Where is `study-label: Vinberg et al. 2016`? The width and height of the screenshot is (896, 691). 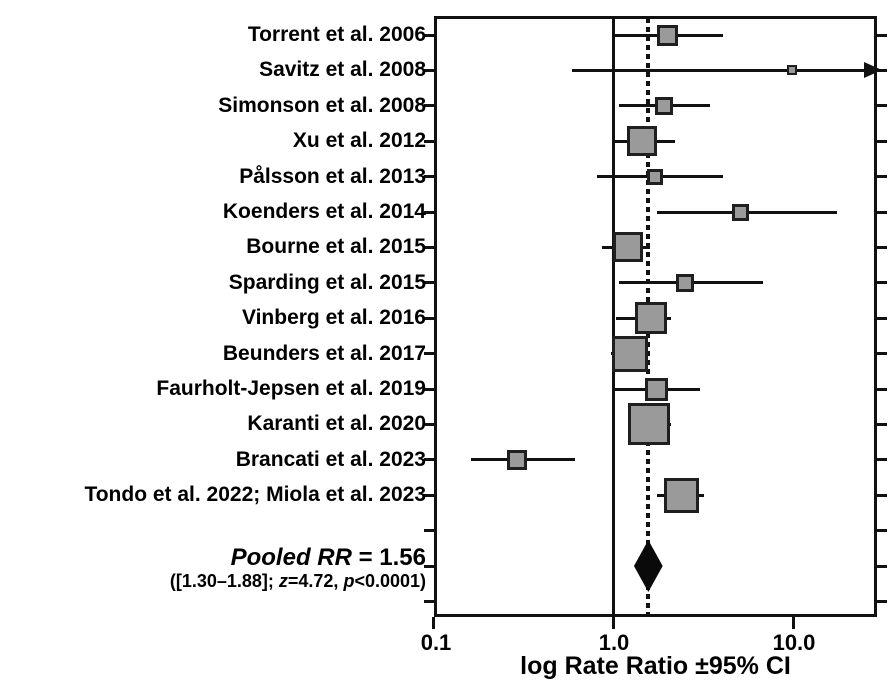
study-label: Vinberg et al. 2016 is located at coordinates (333, 318).